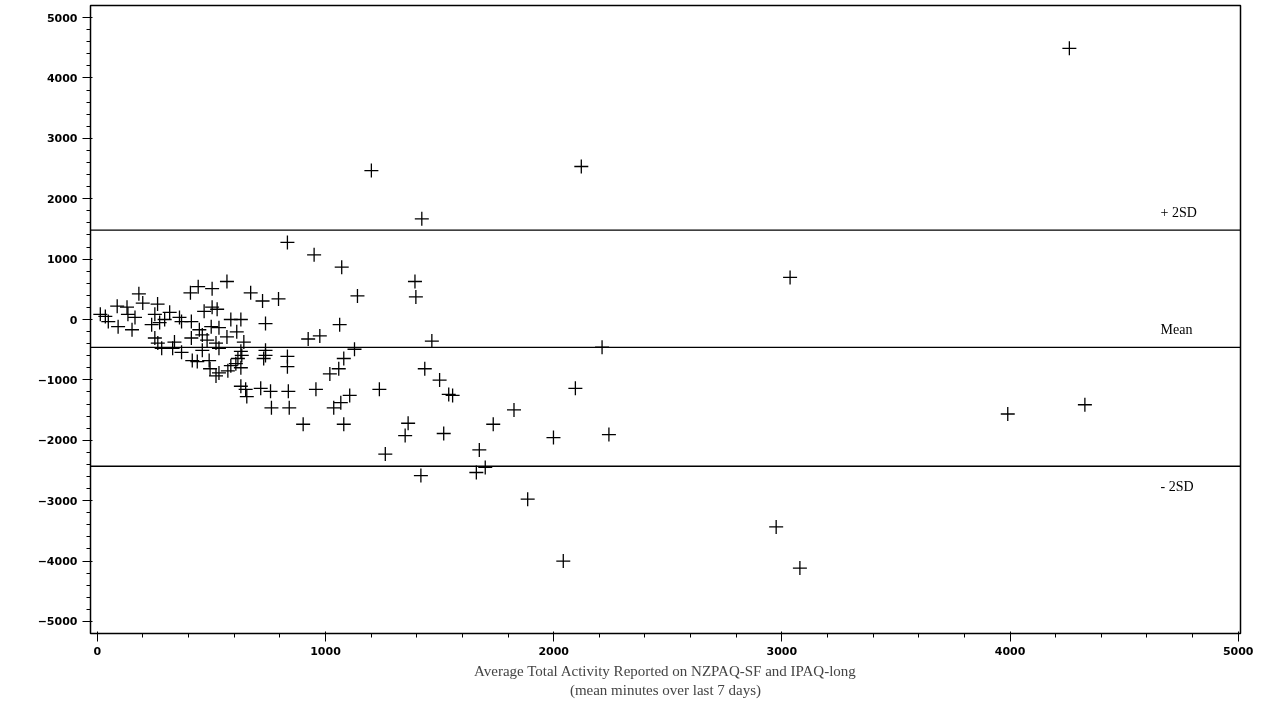 This screenshot has width=1267, height=709. What do you see at coordinates (62, 260) in the screenshot?
I see `y-tick-label: 1000` at bounding box center [62, 260].